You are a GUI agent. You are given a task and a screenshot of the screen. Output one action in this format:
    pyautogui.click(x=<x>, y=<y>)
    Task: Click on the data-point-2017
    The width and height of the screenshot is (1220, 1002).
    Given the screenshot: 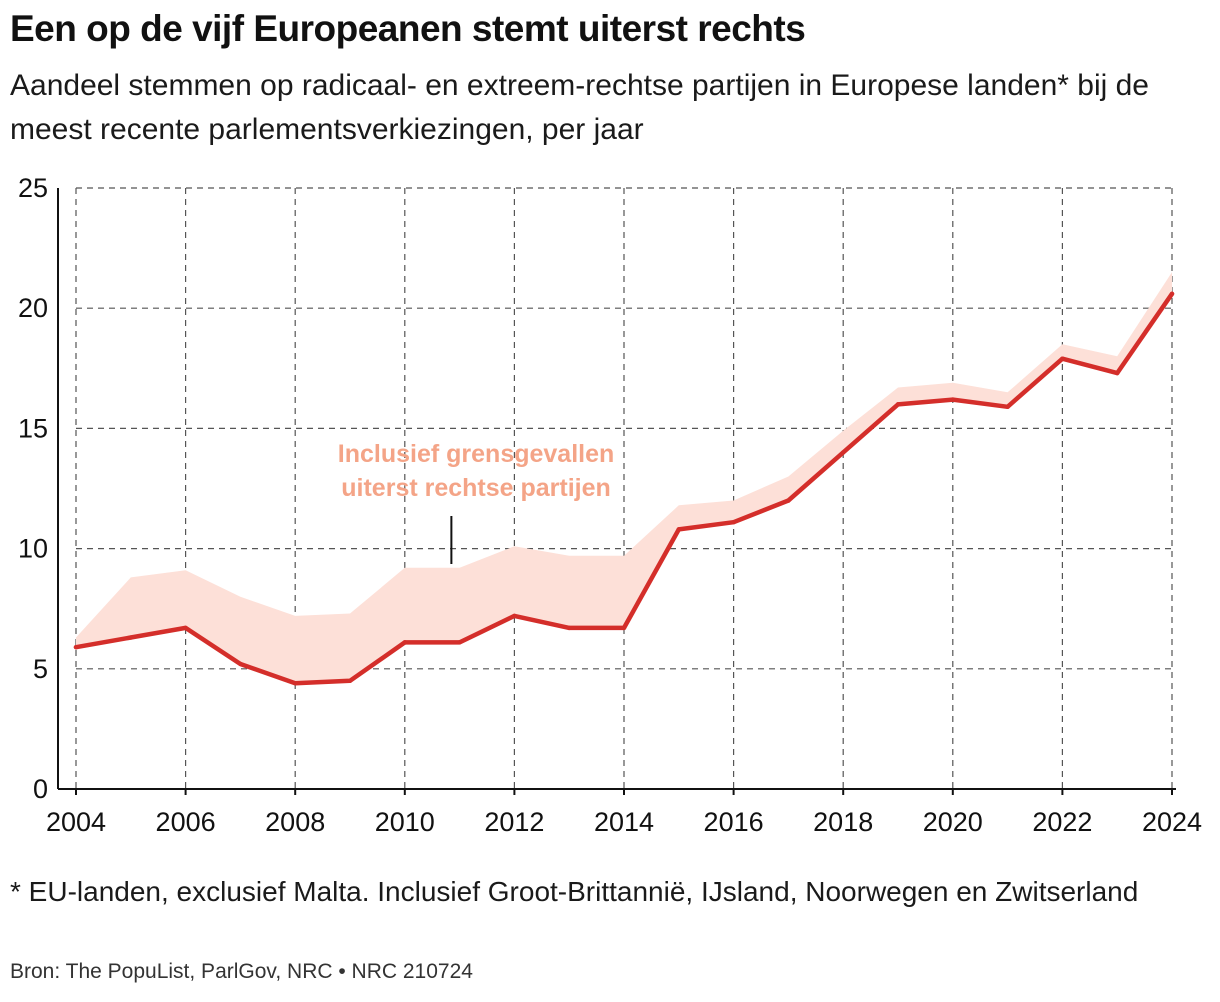 What is the action you would take?
    pyautogui.click(x=788, y=500)
    